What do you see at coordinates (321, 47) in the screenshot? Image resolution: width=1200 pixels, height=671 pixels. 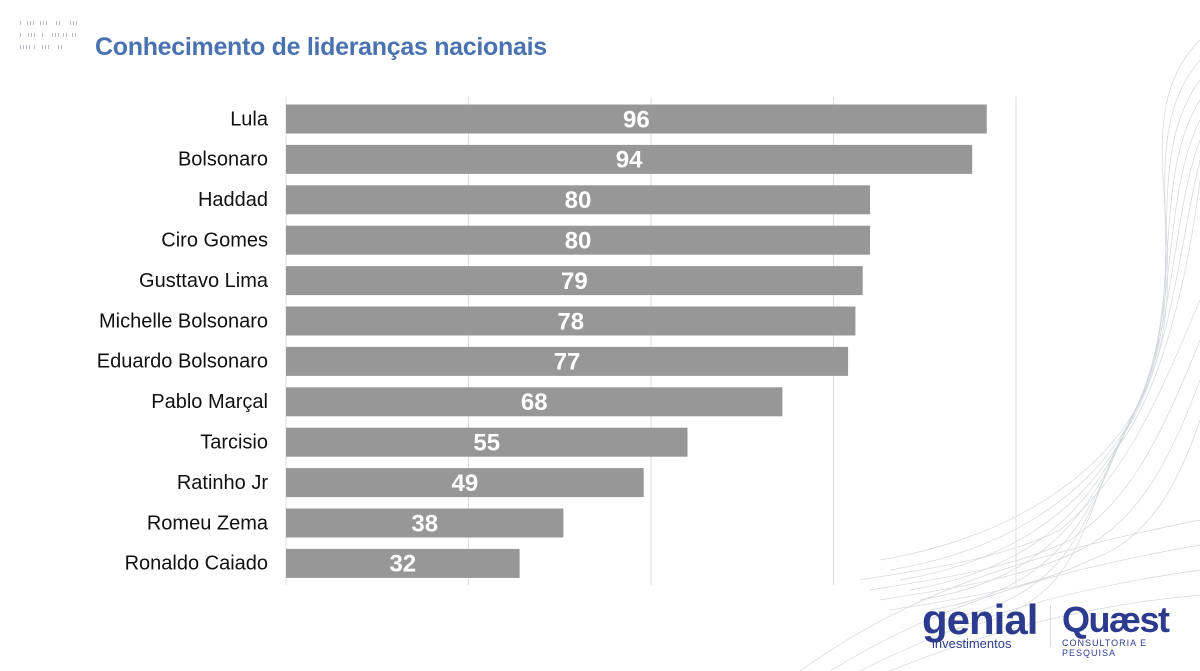 I see `page-title: Conhecimento de lideranças nacionais` at bounding box center [321, 47].